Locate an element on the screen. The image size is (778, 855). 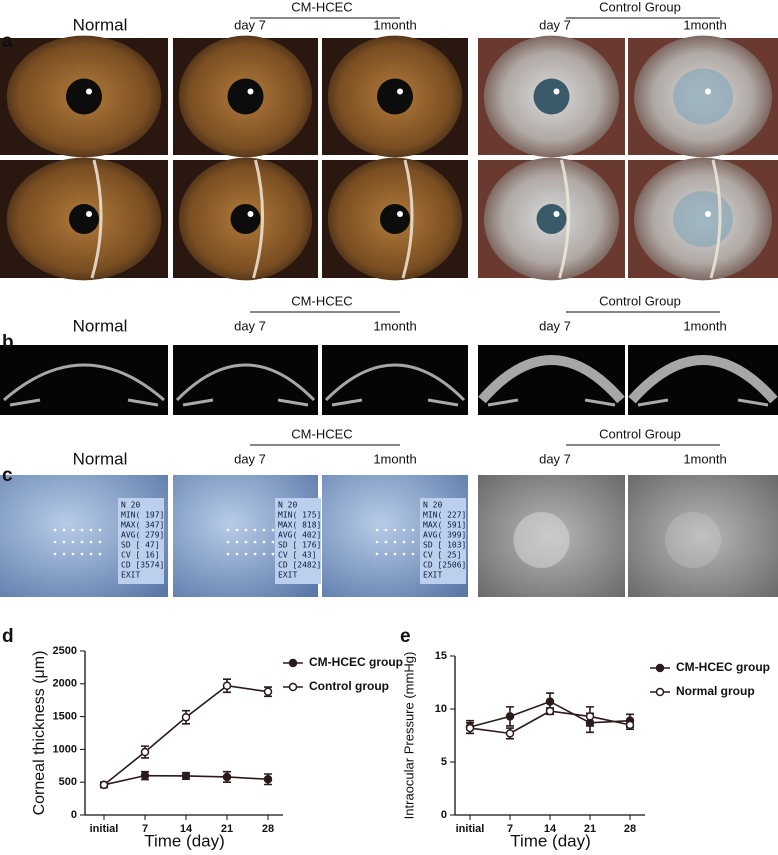
legend-label: Control group is located at coordinates (349, 686).